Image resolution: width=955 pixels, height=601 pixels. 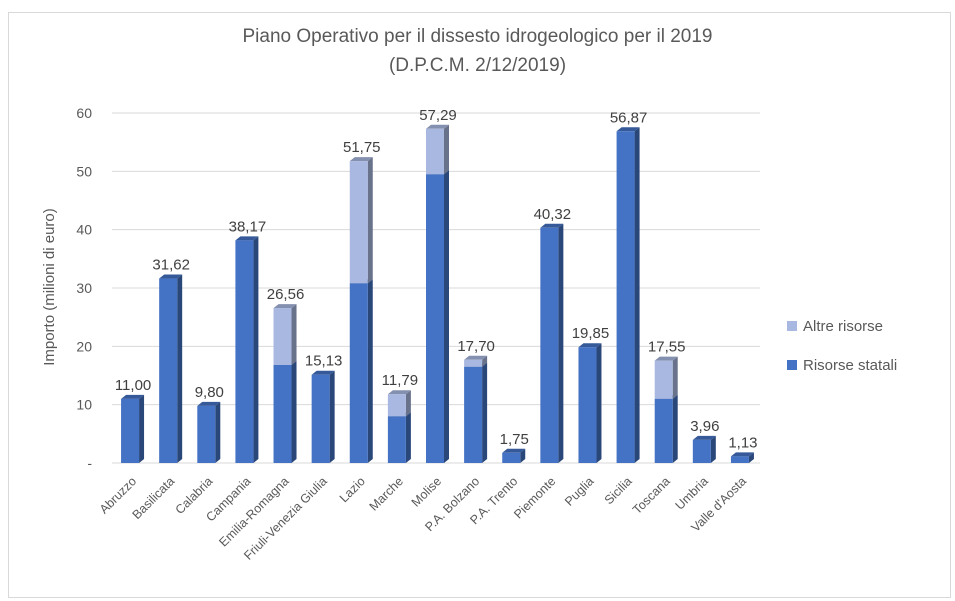 What do you see at coordinates (842, 346) in the screenshot?
I see `legend: Altre risorse Risorse statali` at bounding box center [842, 346].